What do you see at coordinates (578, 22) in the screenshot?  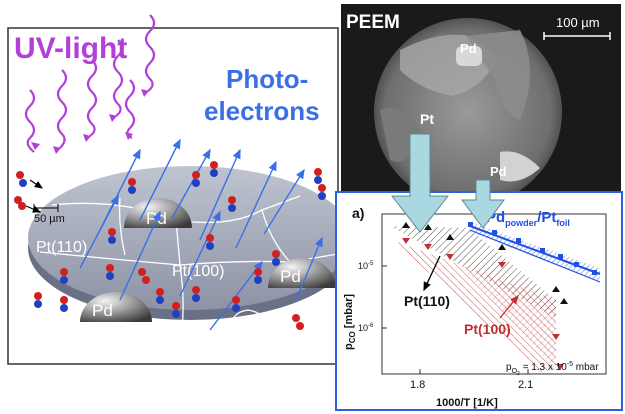 I see `peem-scale-bar-label: 100 µm` at bounding box center [578, 22].